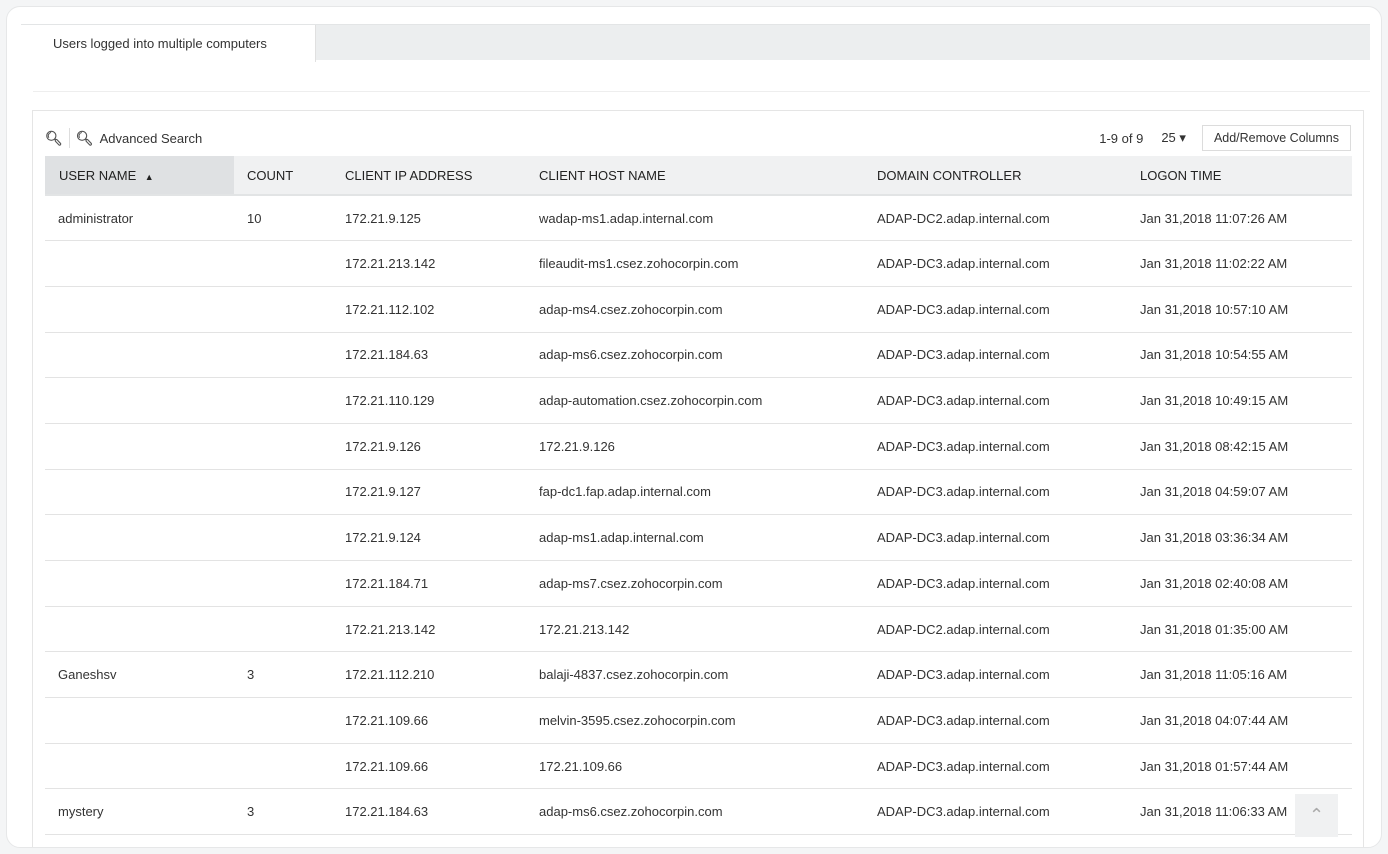 This screenshot has width=1388, height=854. Describe the element at coordinates (429, 400) in the screenshot. I see `table-cell: 172.21.110.129` at that location.